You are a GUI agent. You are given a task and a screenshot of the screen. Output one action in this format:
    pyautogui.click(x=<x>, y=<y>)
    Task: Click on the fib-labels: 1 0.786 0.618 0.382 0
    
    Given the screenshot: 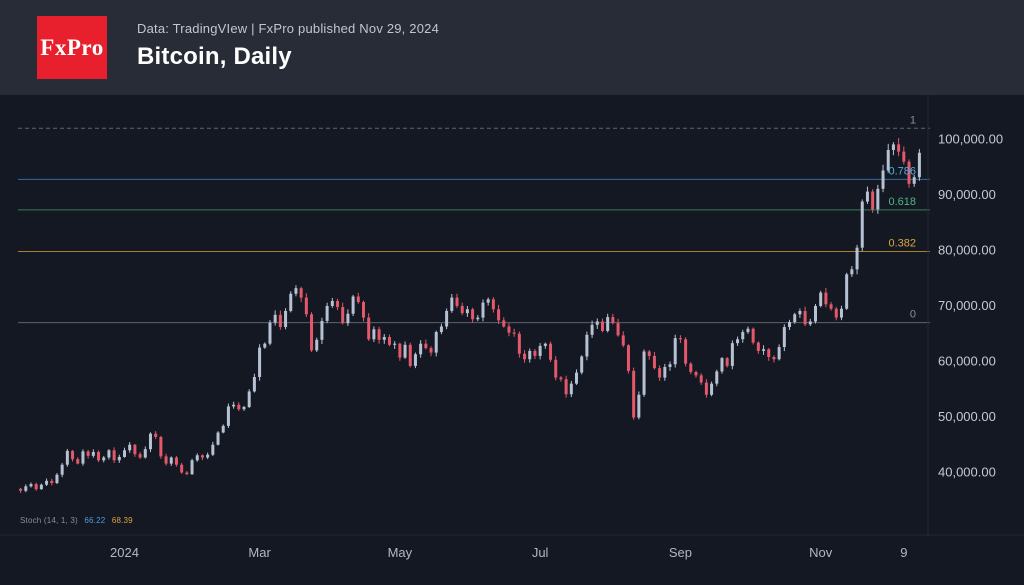 What is the action you would take?
    pyautogui.click(x=902, y=217)
    